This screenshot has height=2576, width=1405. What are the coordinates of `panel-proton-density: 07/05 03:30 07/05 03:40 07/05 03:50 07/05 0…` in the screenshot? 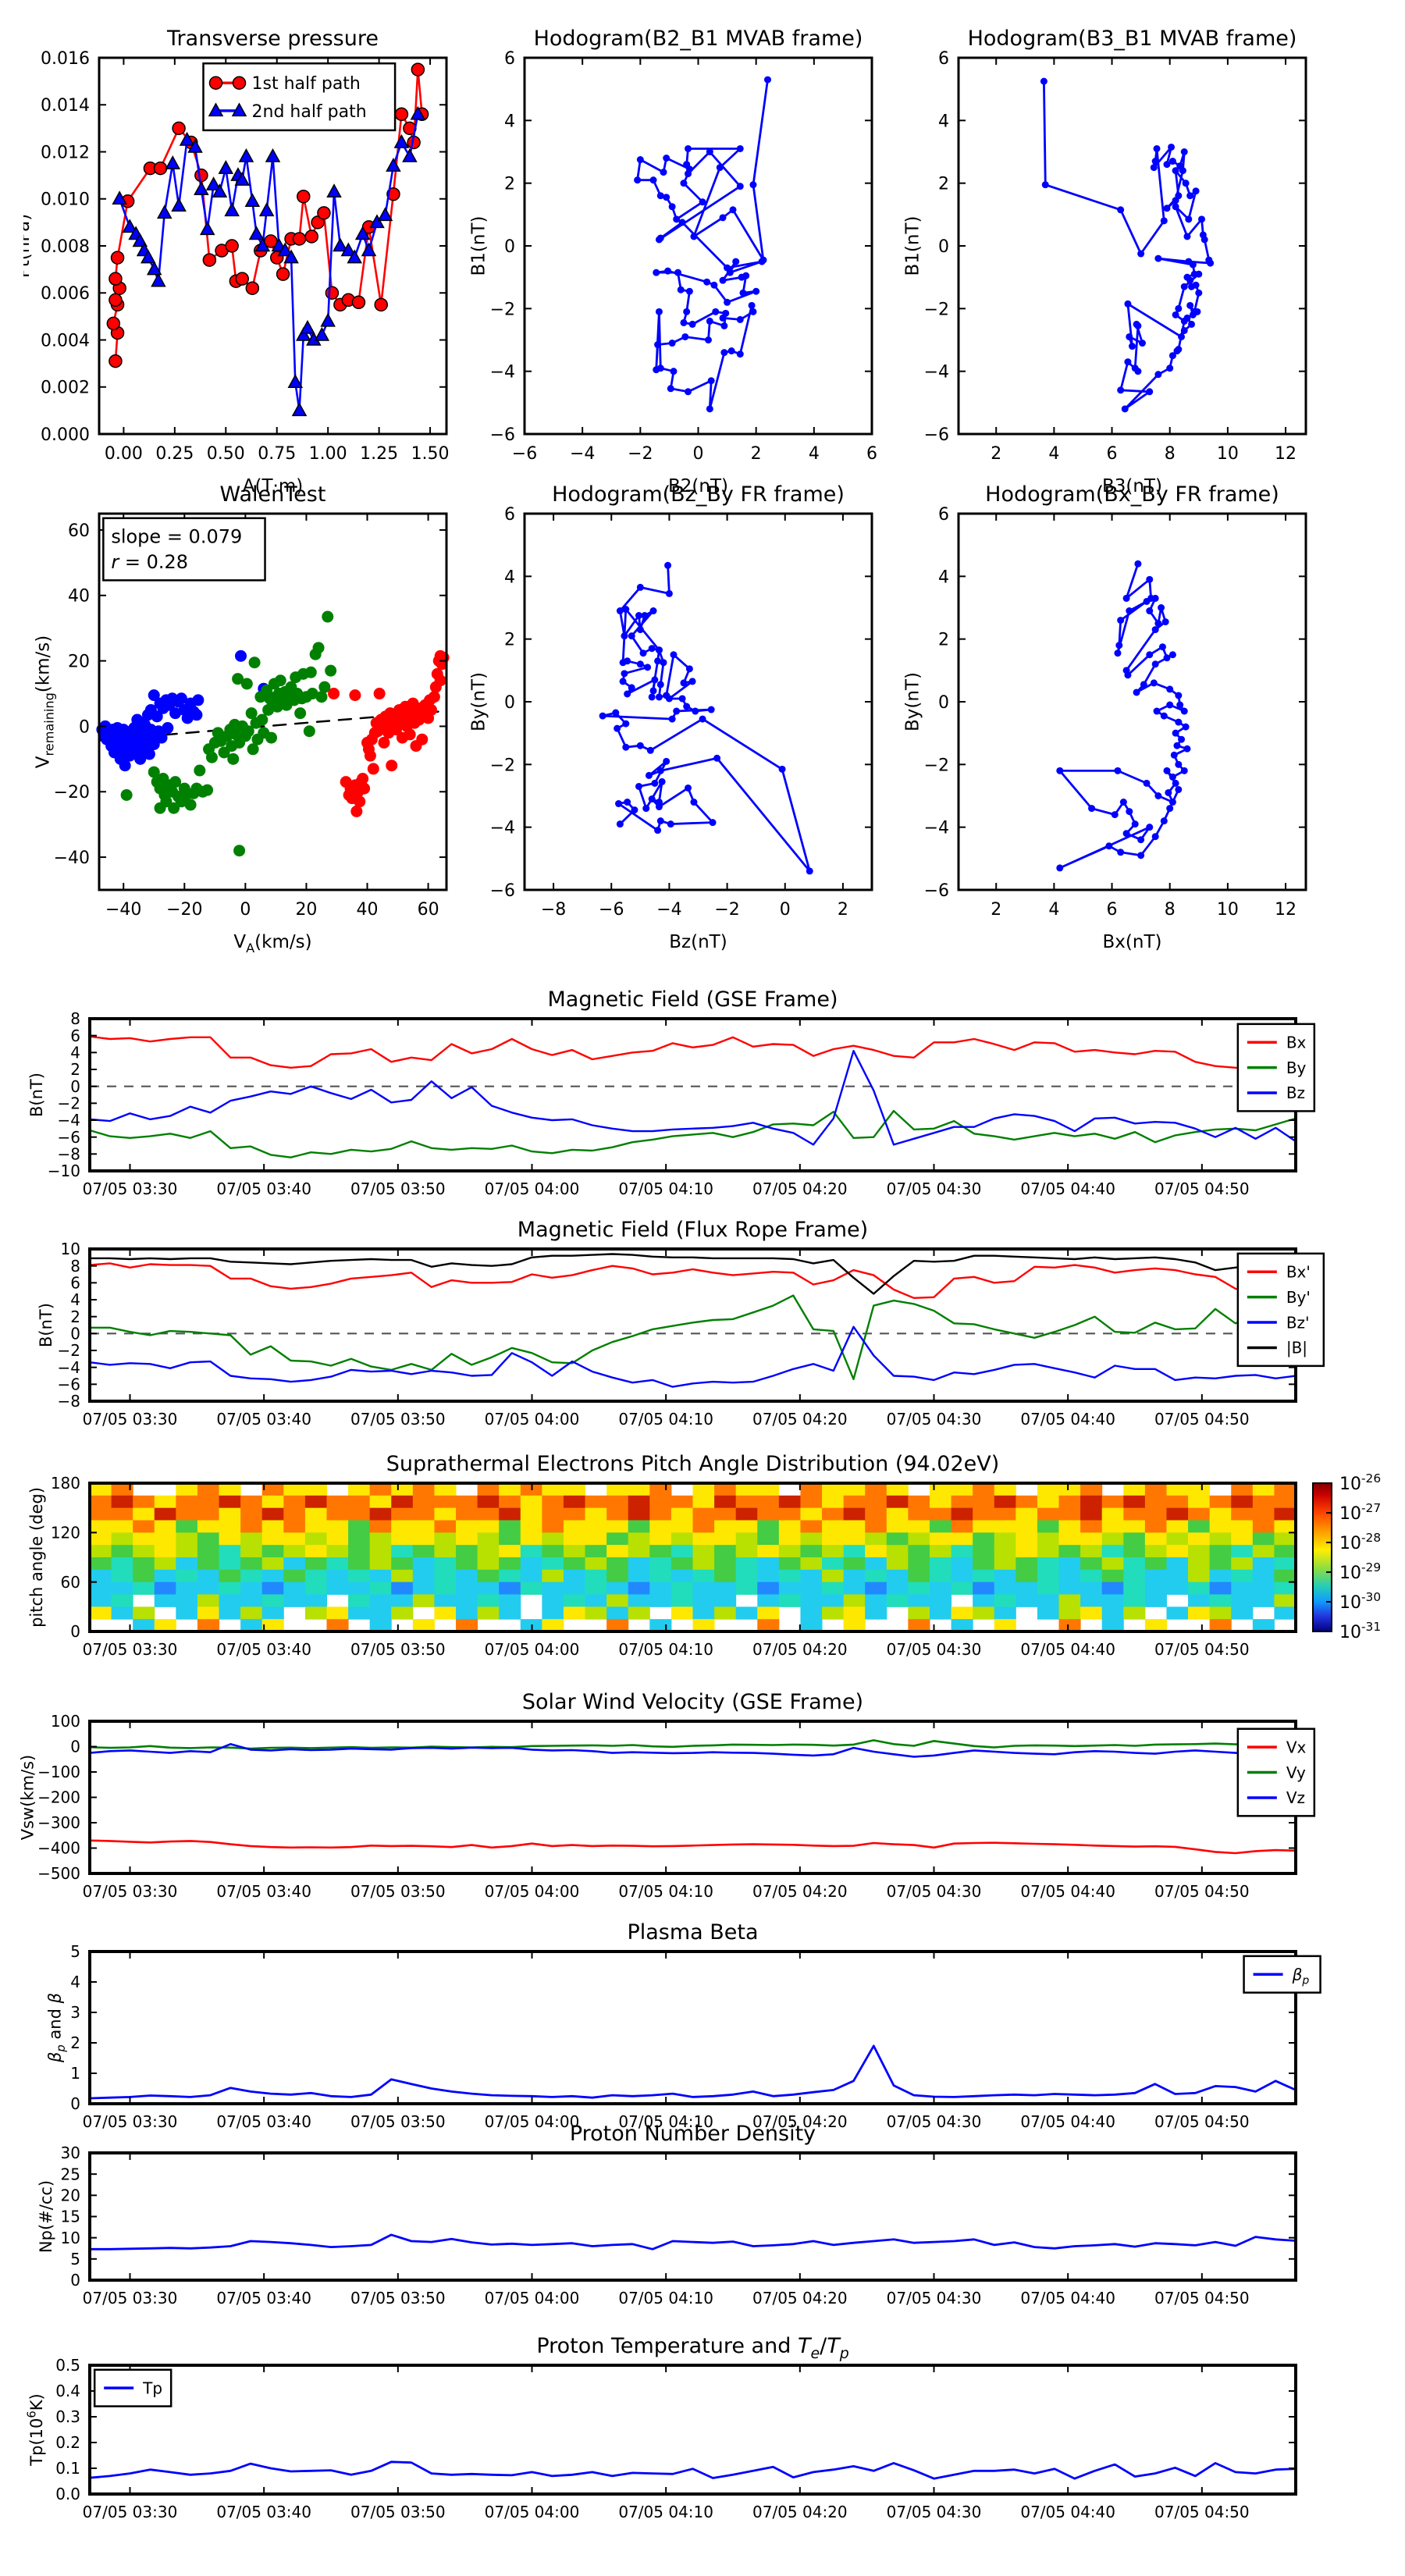 It's located at (680, 2239).